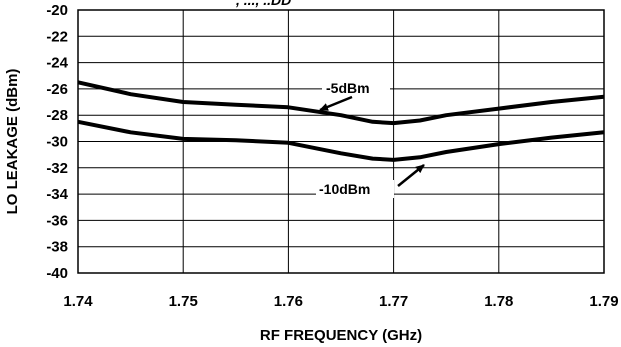 This screenshot has height=347, width=621. I want to click on chart-title-fragment: , ..., ..DD, so click(263, 4).